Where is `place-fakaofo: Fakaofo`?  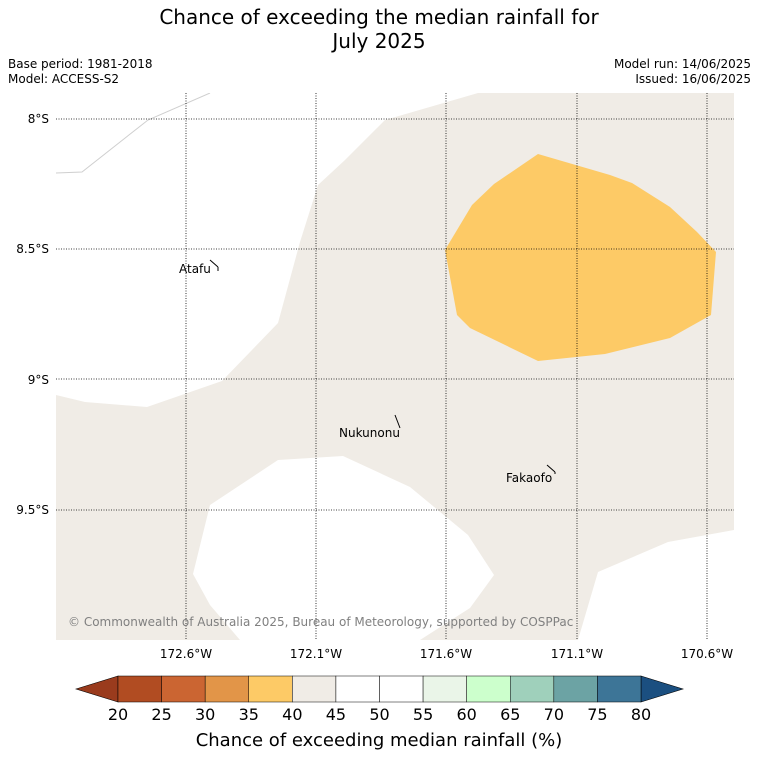 place-fakaofo: Fakaofo is located at coordinates (529, 478).